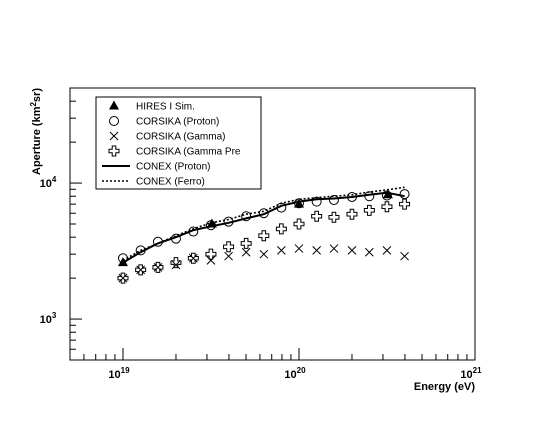 Image resolution: width=545 pixels, height=421 pixels. What do you see at coordinates (54, 315) in the screenshot?
I see `y-tick-label-exponent: 3` at bounding box center [54, 315].